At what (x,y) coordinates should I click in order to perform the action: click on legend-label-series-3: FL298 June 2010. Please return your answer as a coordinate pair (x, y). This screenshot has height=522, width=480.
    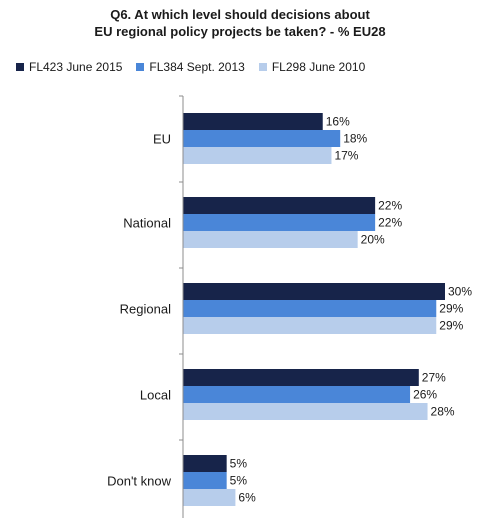
    Looking at the image, I should click on (318, 67).